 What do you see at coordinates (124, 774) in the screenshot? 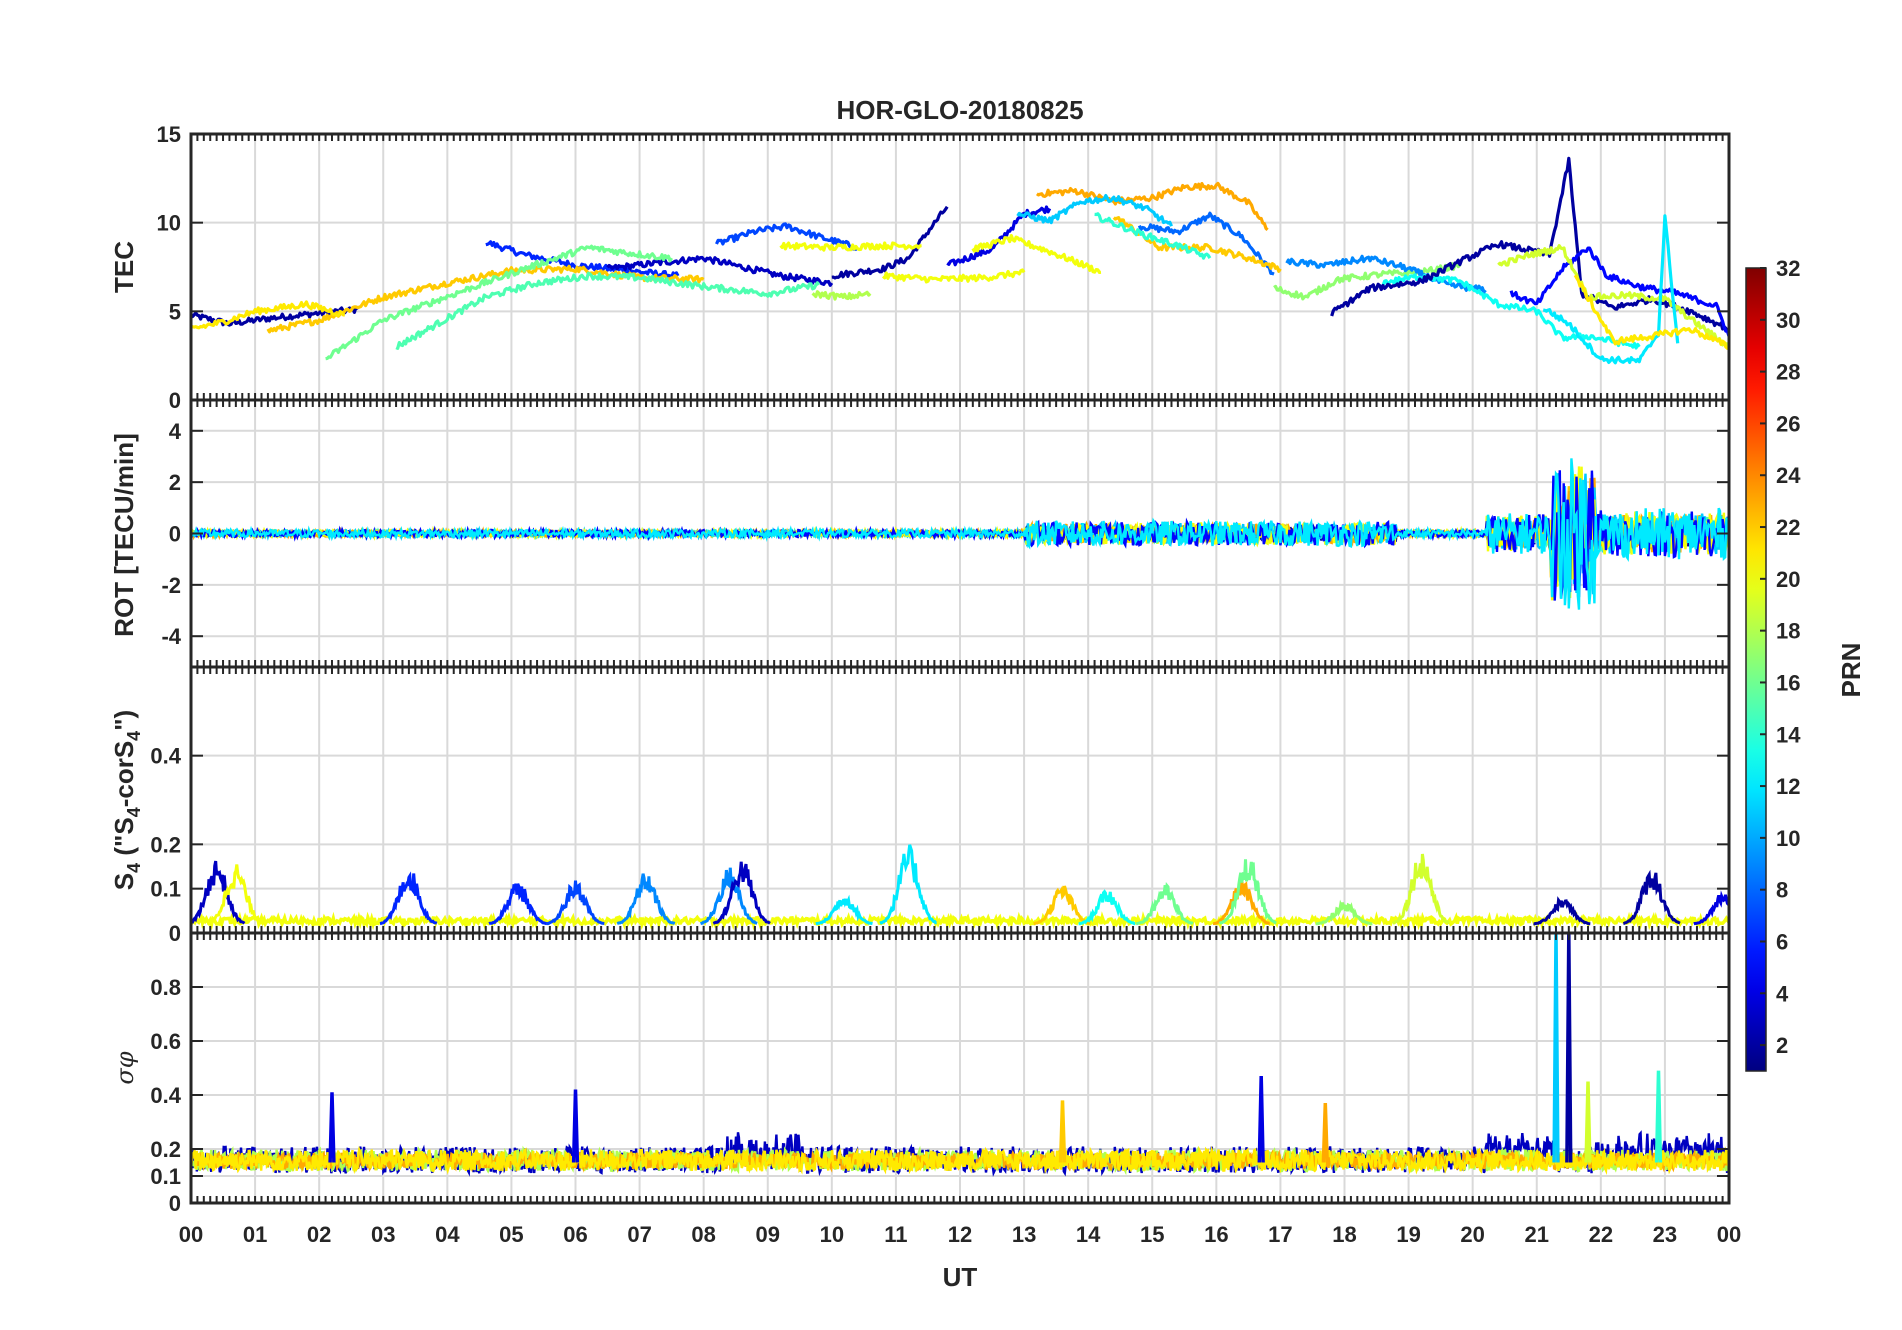
I see `s4-label-tail: -corS` at bounding box center [124, 774].